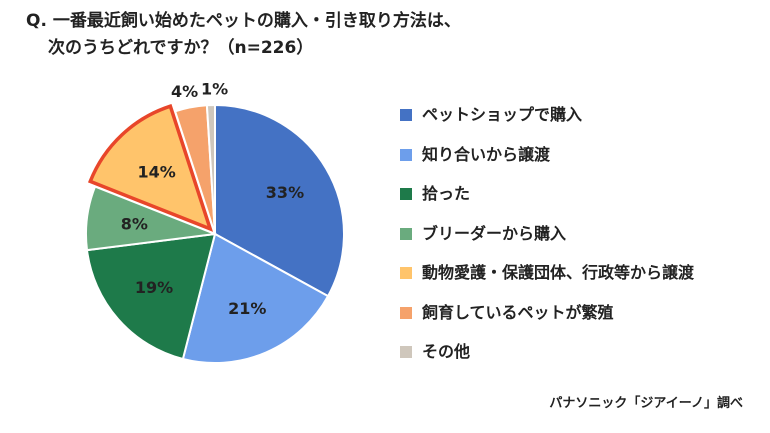 The height and width of the screenshot is (433, 770). I want to click on data-label-5: 4%, so click(184, 91).